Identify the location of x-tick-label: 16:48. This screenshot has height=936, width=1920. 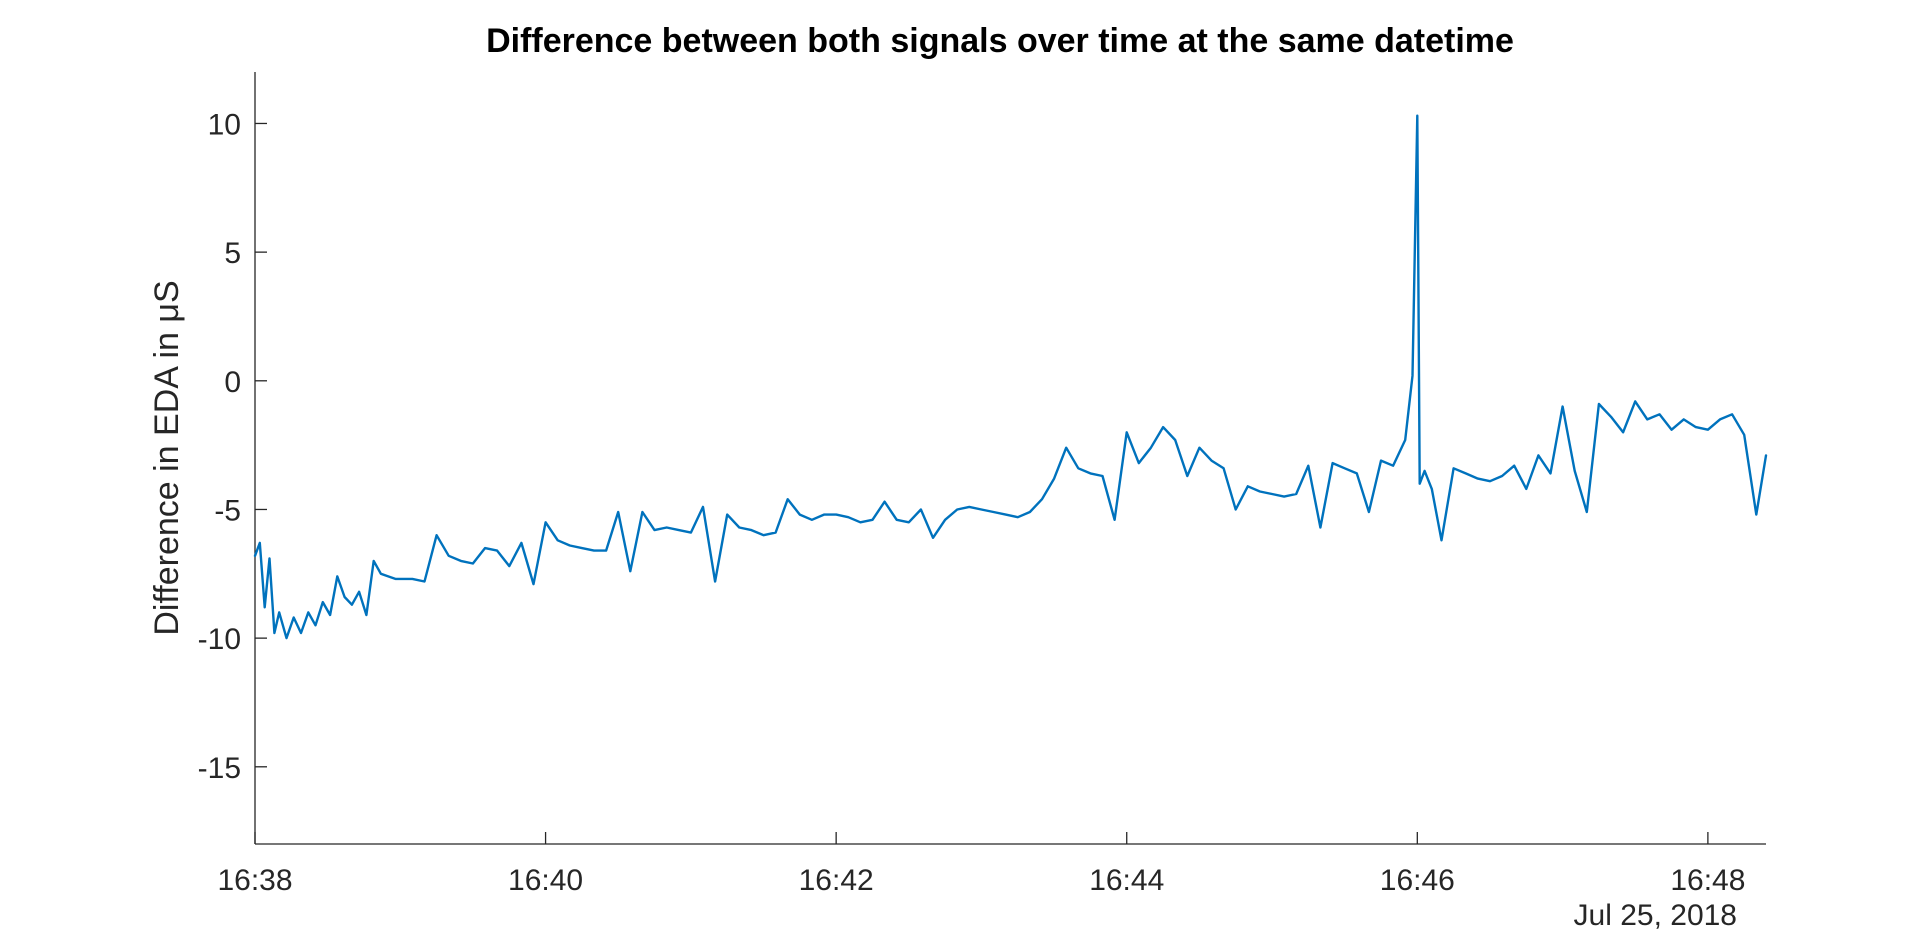
(1707, 880).